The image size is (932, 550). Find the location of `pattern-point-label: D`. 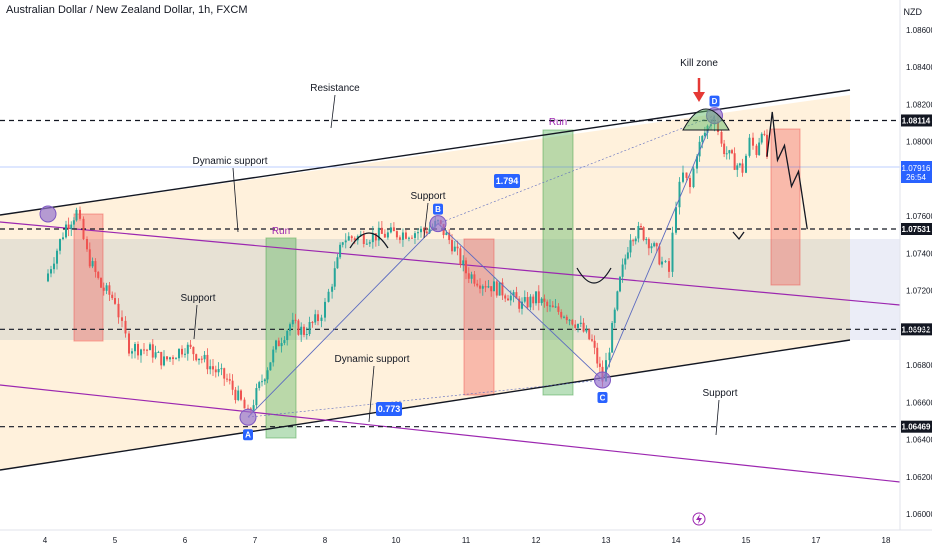

pattern-point-label: D is located at coordinates (715, 101).